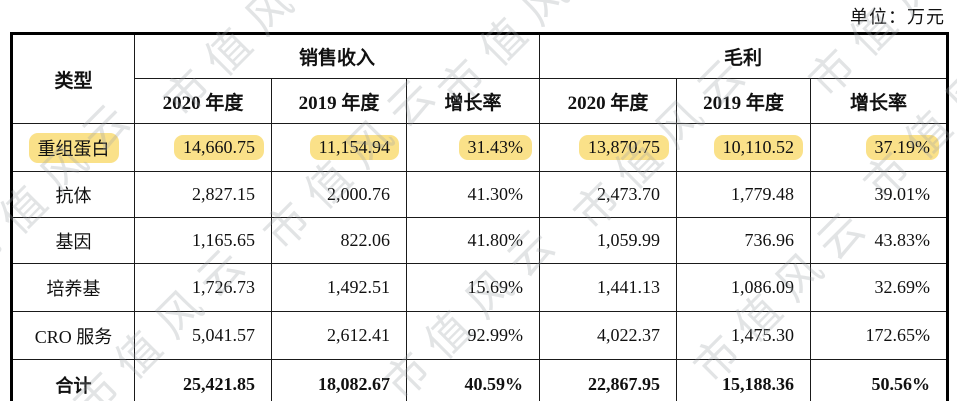 The height and width of the screenshot is (401, 957). I want to click on row-label: 抗体, so click(73, 194).